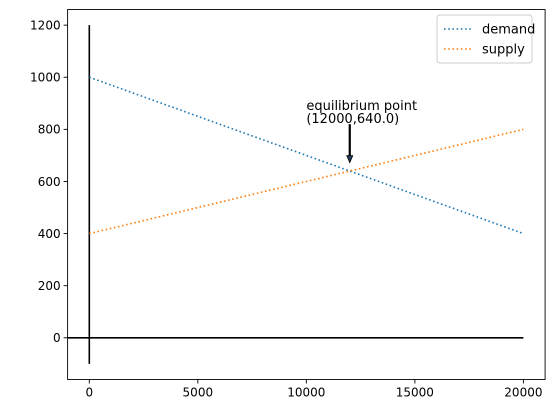 This screenshot has height=413, width=560. I want to click on y-tick-label: 800, so click(49, 130).